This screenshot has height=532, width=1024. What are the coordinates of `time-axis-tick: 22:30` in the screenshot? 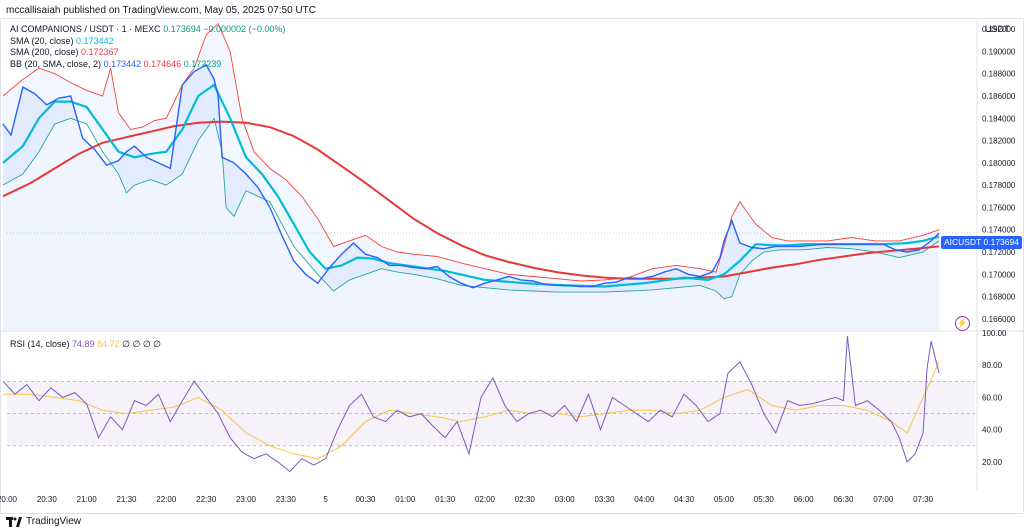 It's located at (206, 499).